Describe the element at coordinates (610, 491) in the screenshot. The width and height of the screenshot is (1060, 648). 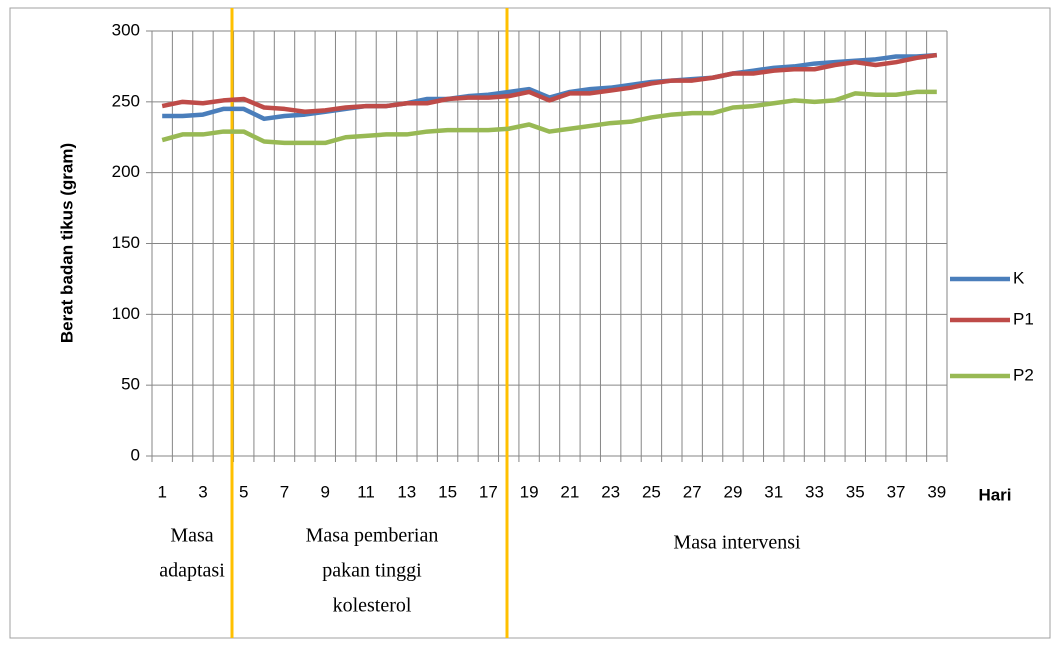
I see `x-tick-label: 23` at that location.